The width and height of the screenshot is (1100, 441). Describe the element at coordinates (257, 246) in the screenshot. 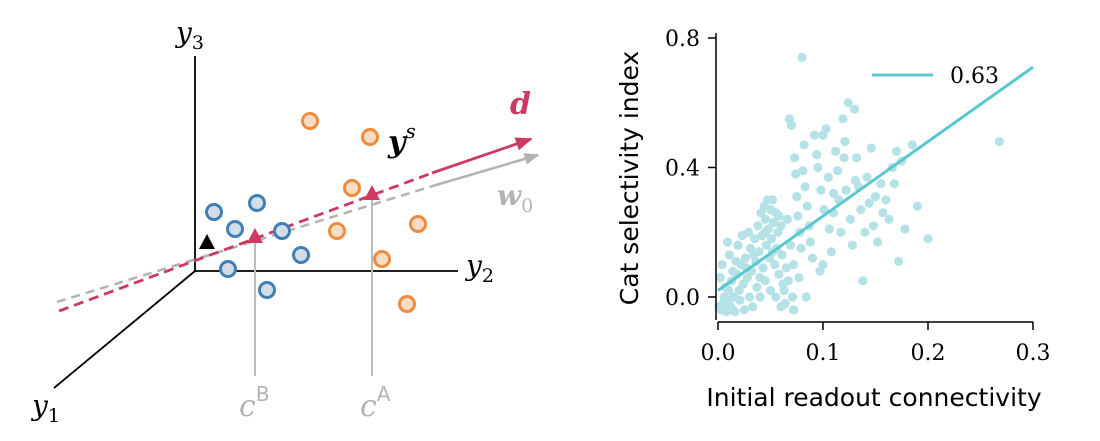

I see `class-b-points` at that location.